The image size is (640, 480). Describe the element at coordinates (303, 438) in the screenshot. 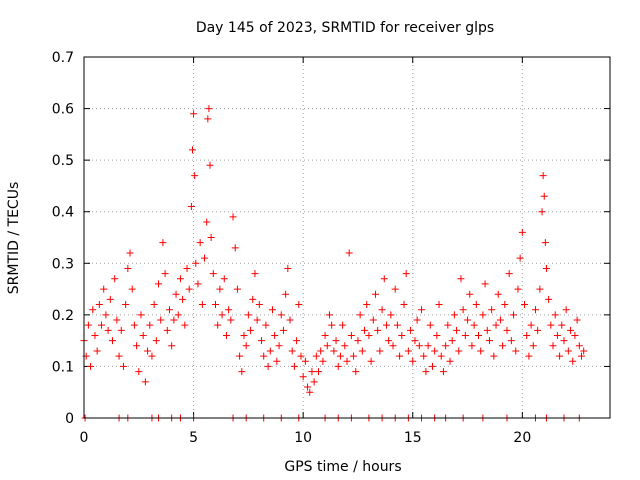

I see `x-tick-label: 10` at that location.